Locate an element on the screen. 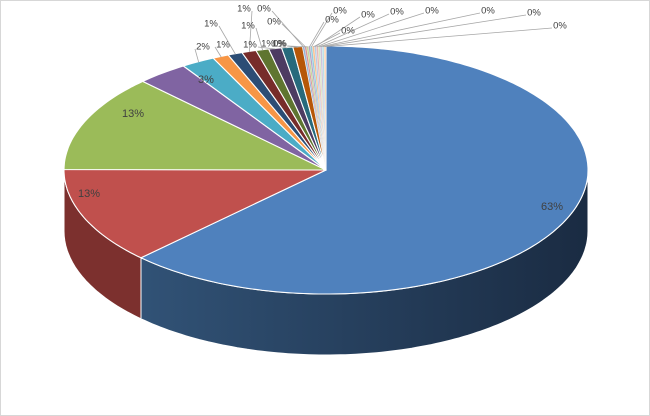 This screenshot has width=650, height=416. pie-slice-label: 3% is located at coordinates (206, 80).